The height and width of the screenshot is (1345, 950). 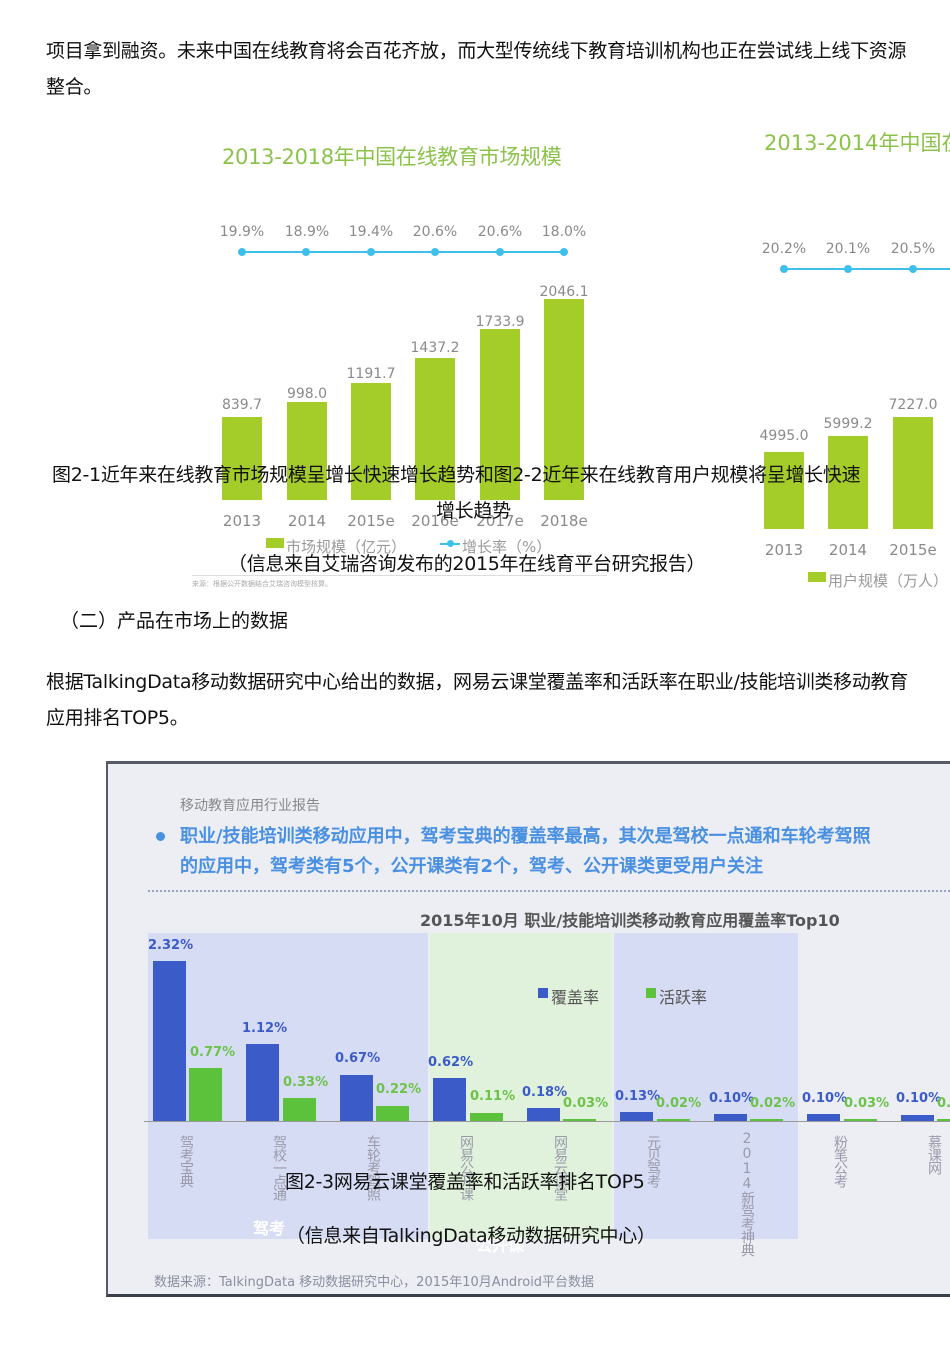 What do you see at coordinates (564, 399) in the screenshot?
I see `bar-2018e` at bounding box center [564, 399].